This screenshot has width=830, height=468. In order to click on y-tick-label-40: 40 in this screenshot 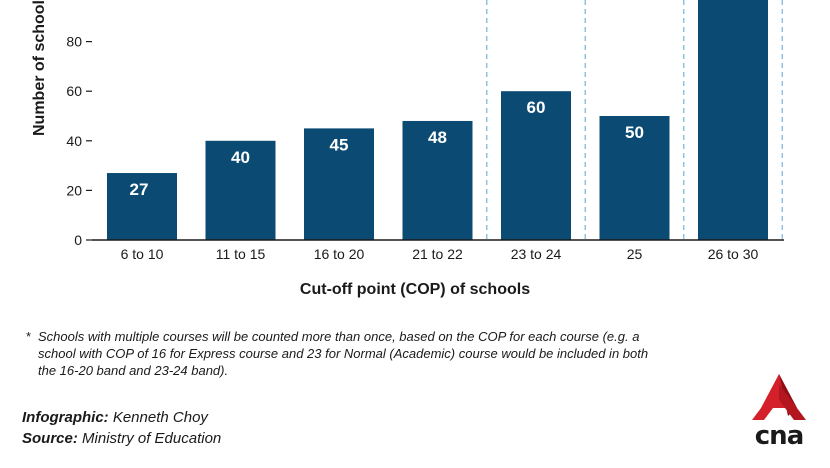, I will do `click(74, 141)`.